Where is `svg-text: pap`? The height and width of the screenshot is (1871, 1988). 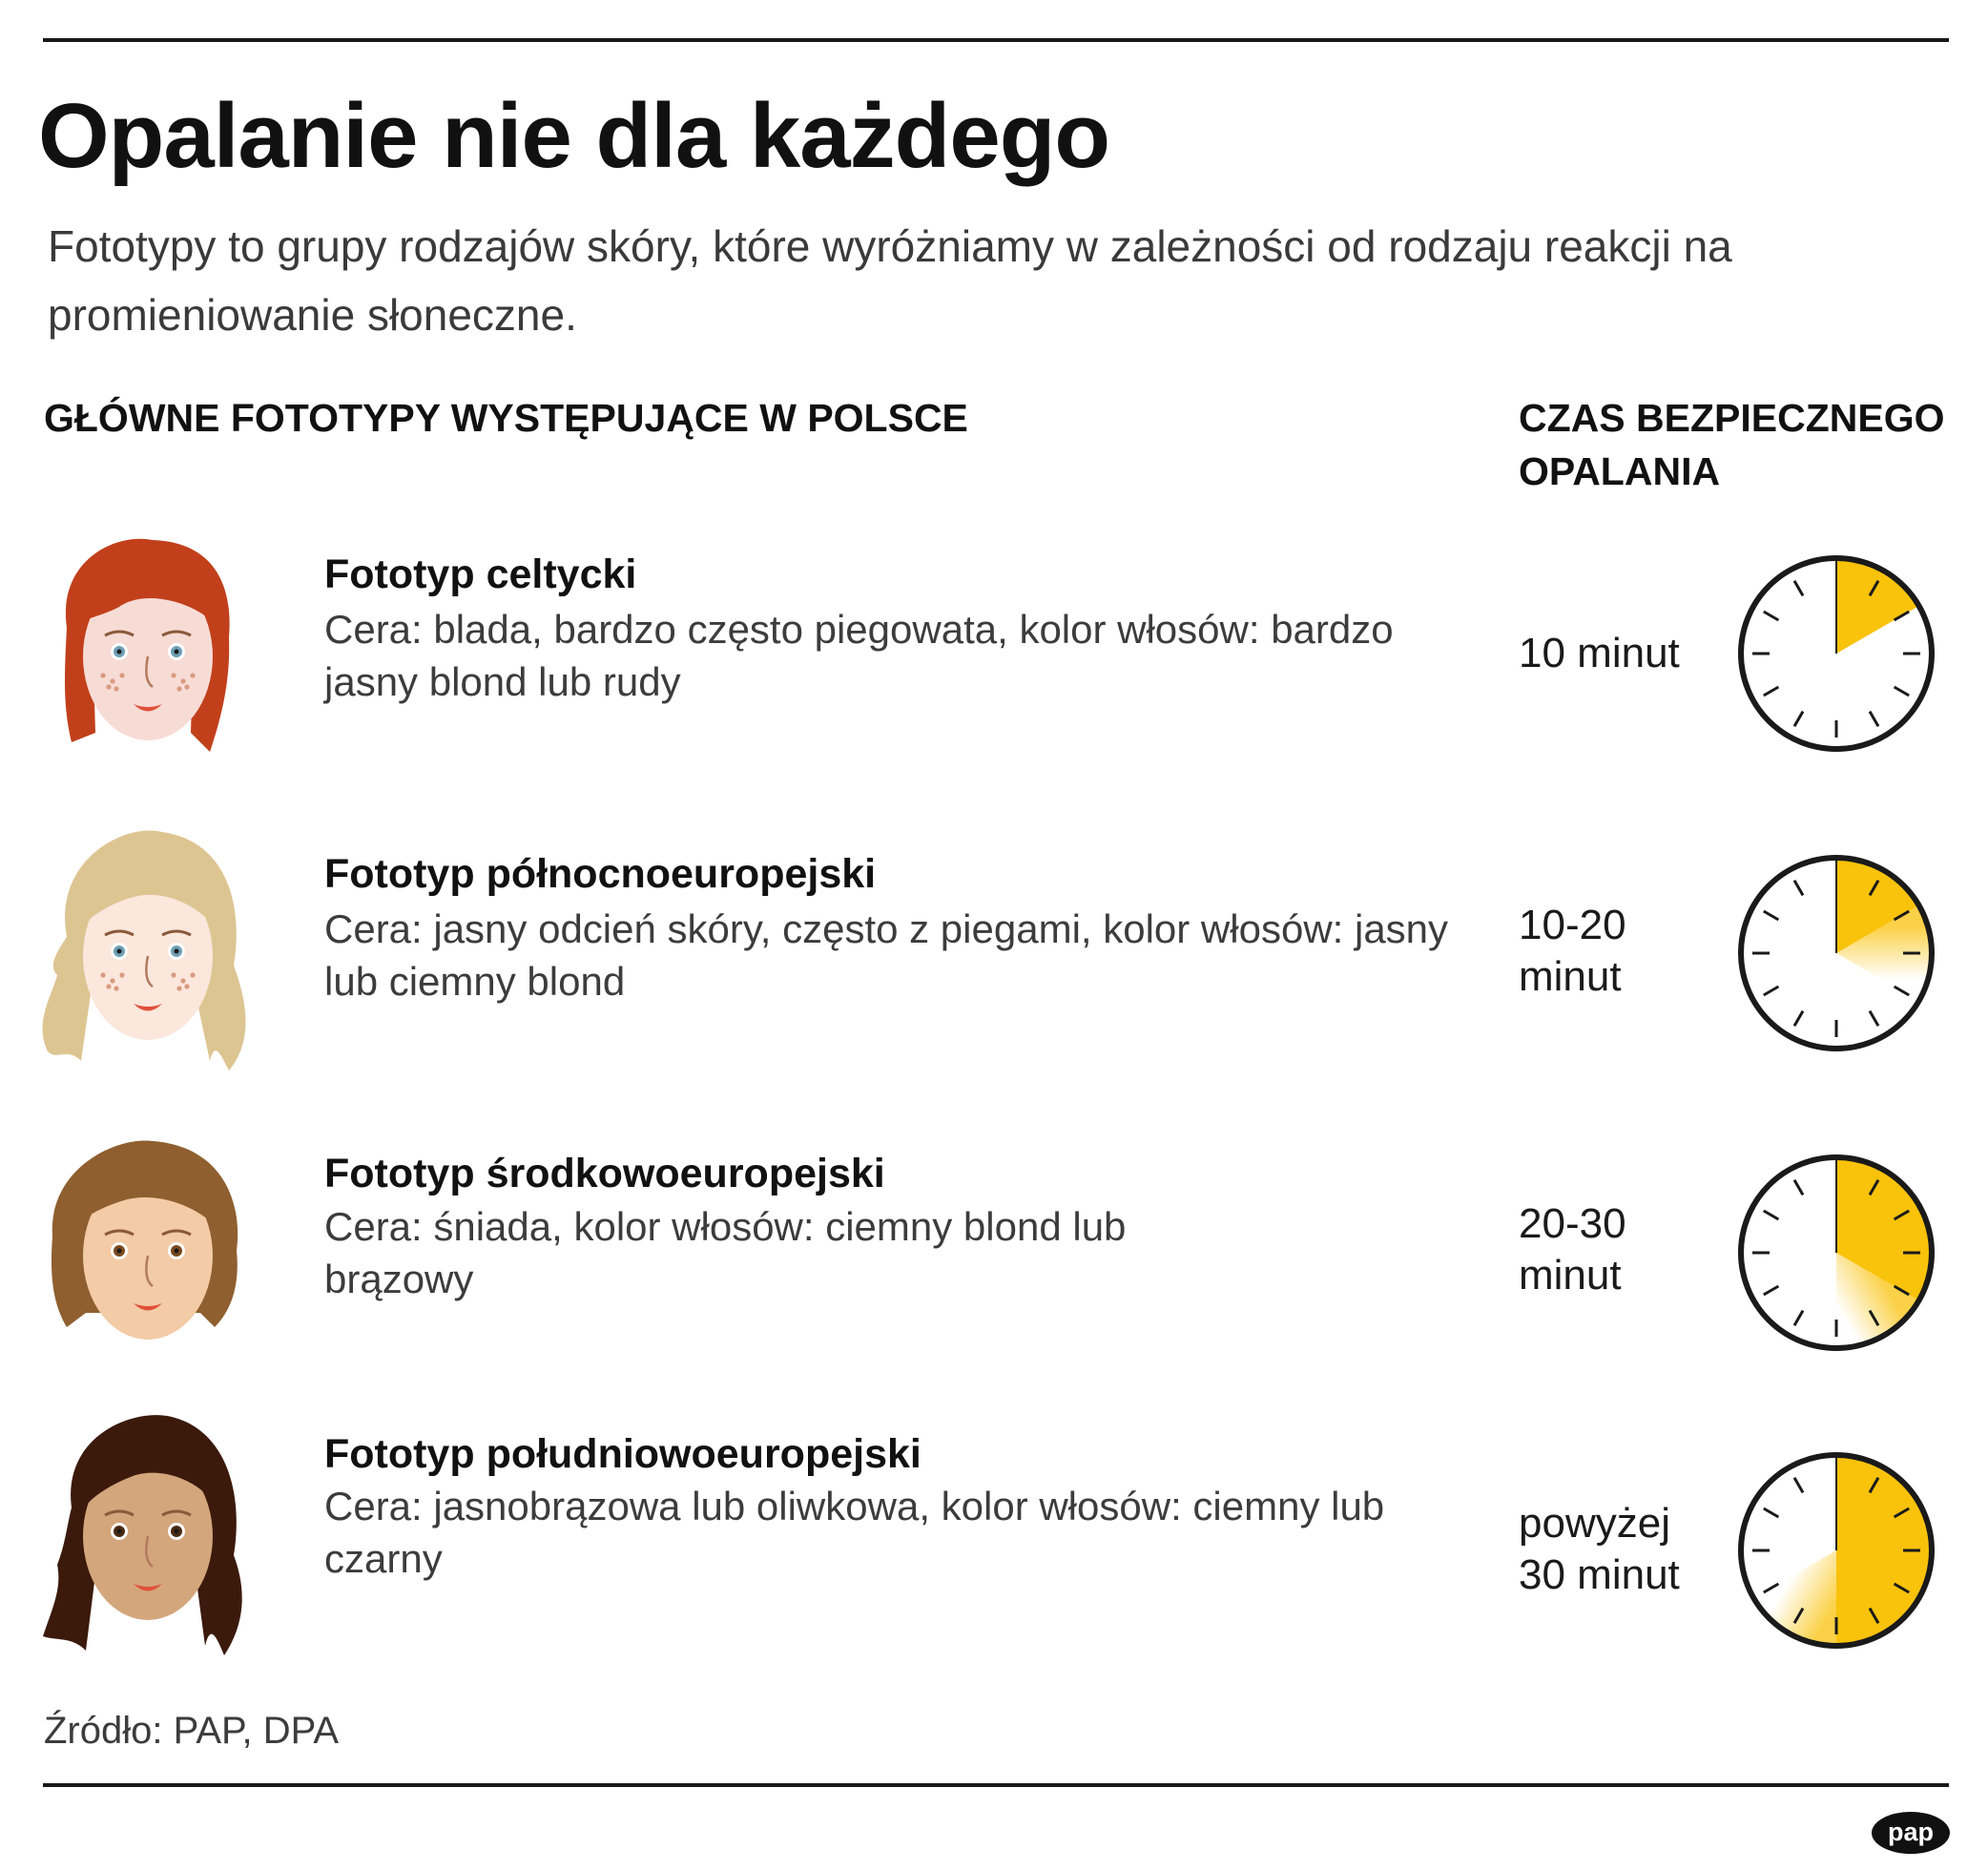 svg-text: pap is located at coordinates (1911, 1832).